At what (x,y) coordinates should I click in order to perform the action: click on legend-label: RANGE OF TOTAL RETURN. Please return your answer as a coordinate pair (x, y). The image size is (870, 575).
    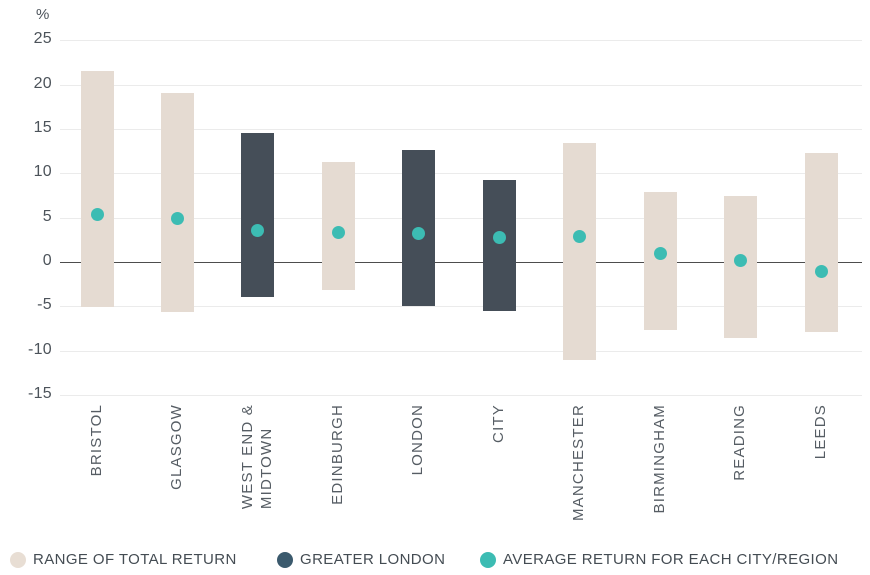
    Looking at the image, I should click on (135, 559).